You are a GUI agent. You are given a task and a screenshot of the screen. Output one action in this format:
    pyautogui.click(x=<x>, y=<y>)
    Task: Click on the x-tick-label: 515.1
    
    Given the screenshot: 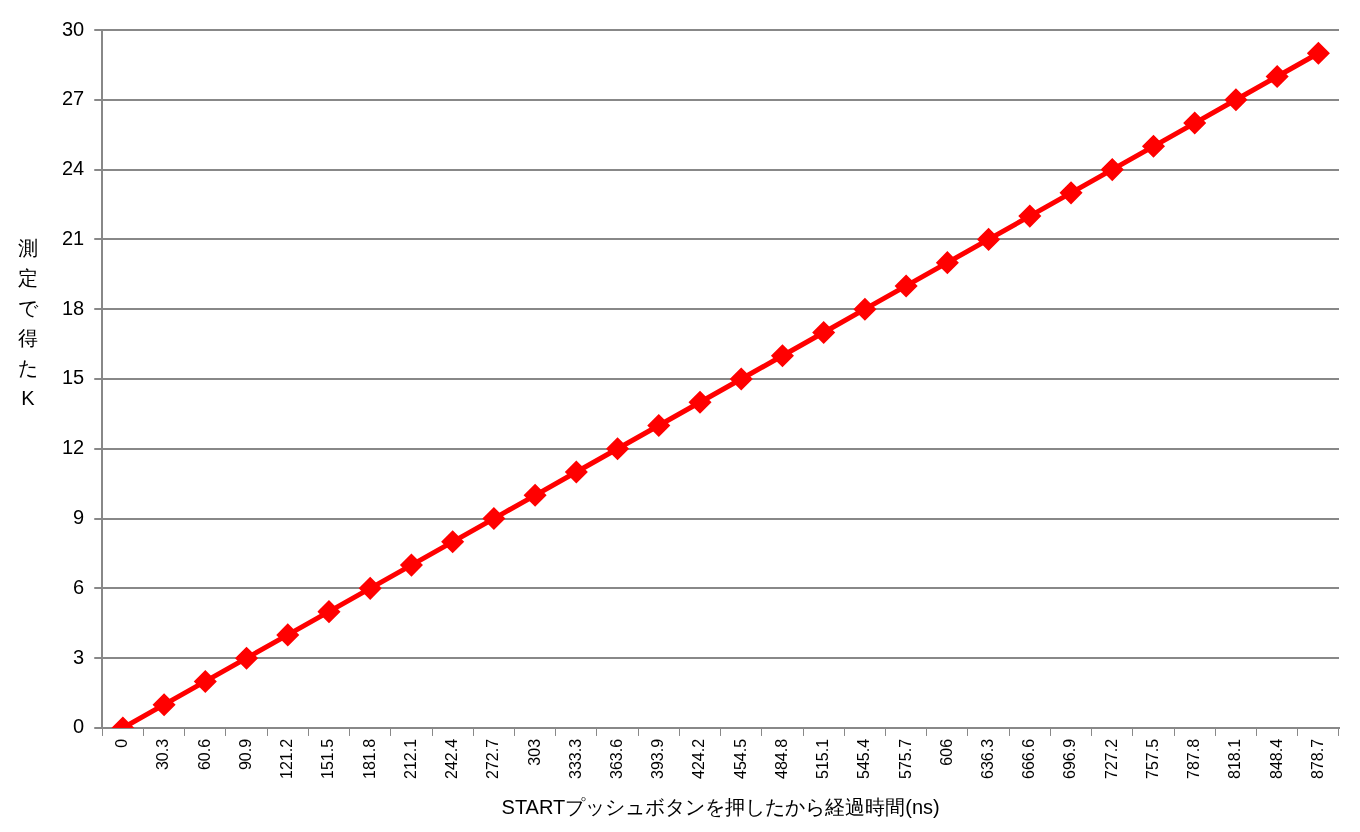 What is the action you would take?
    pyautogui.click(x=823, y=759)
    